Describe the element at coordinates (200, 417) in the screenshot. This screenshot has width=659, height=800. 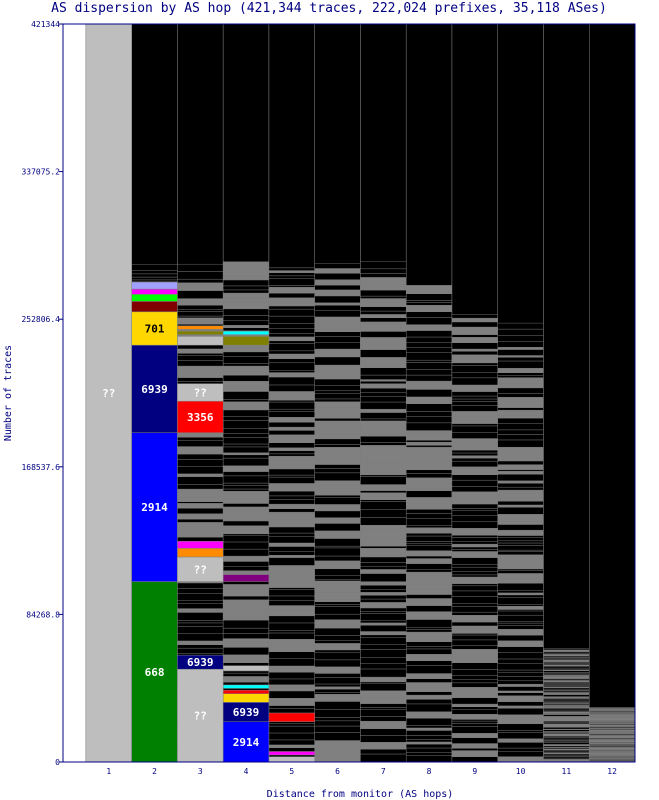
I see `as-segment-label: 3356` at that location.